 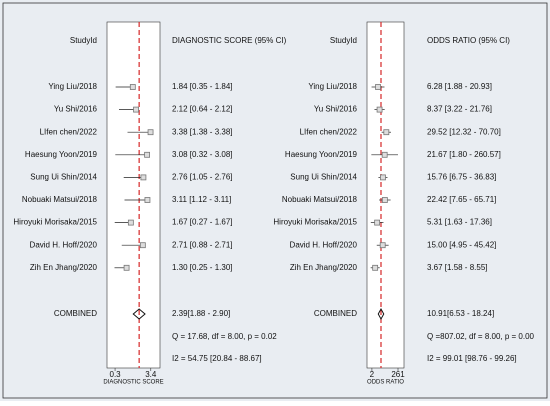 What do you see at coordinates (116, 374) in the screenshot?
I see `x-tick-label: 0.3` at bounding box center [116, 374].